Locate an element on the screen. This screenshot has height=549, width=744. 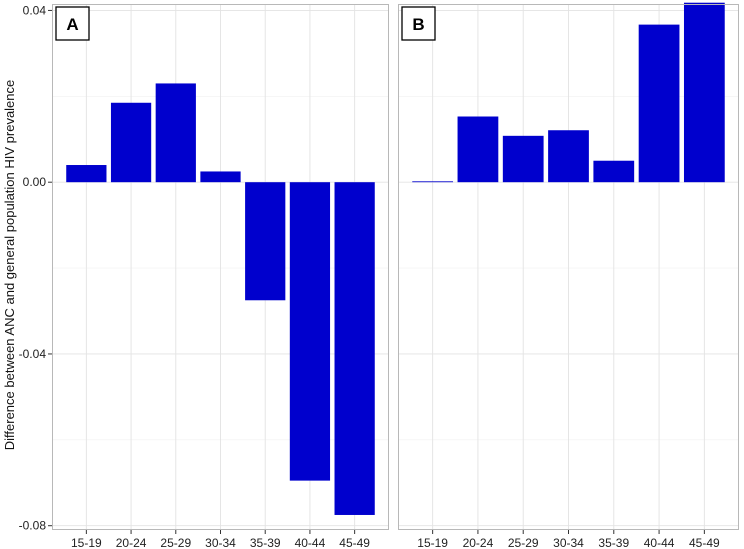
panel-tag-label: A is located at coordinates (72, 24).